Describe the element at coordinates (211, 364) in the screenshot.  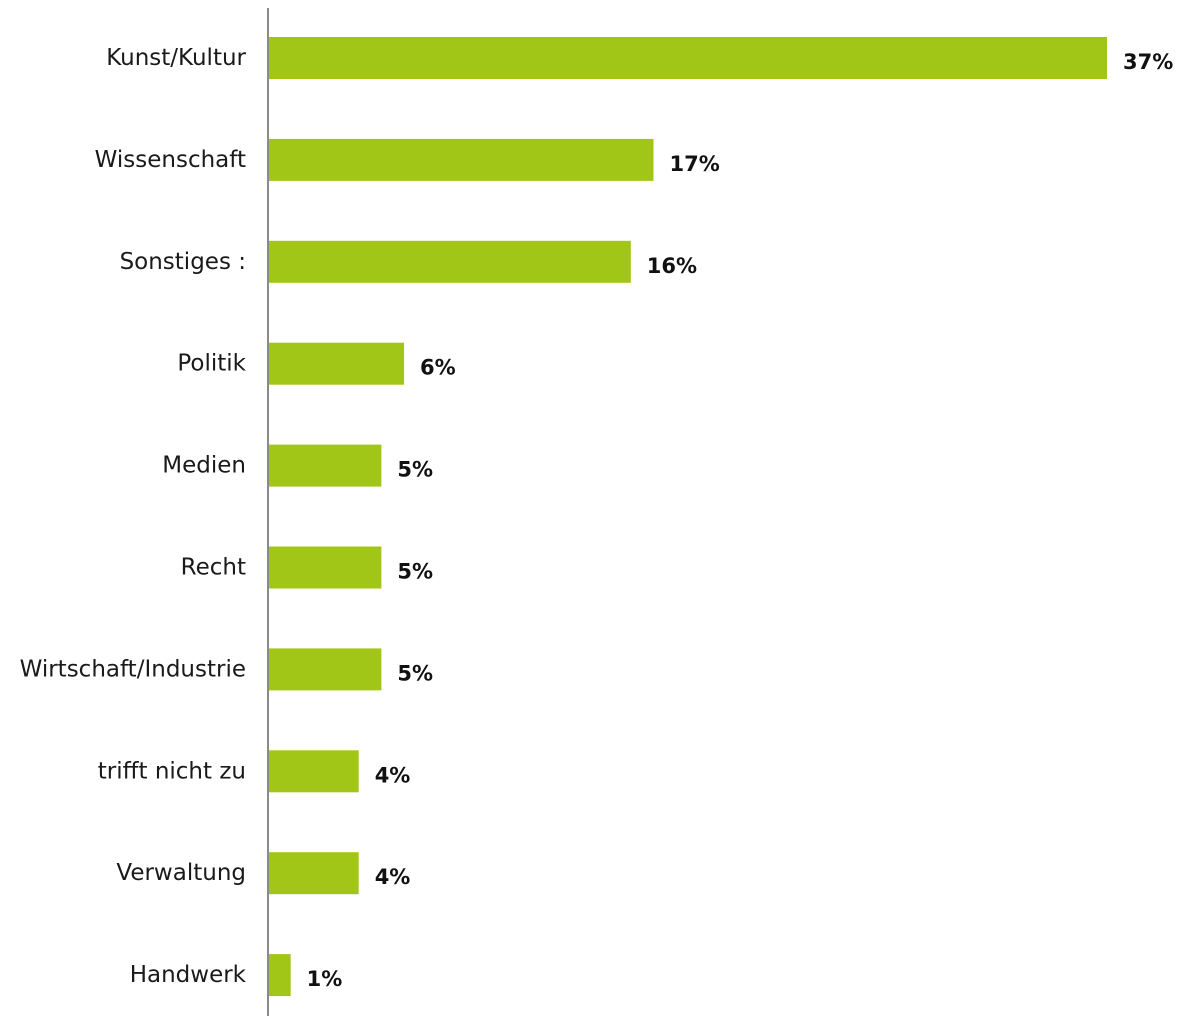
I see `category-label: Politik` at that location.